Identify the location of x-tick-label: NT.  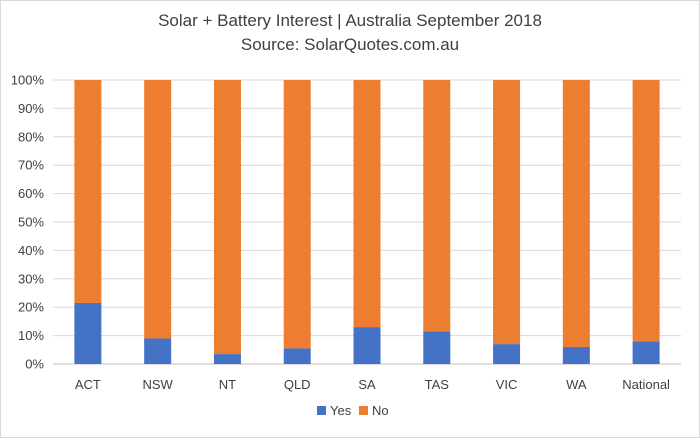
(227, 384).